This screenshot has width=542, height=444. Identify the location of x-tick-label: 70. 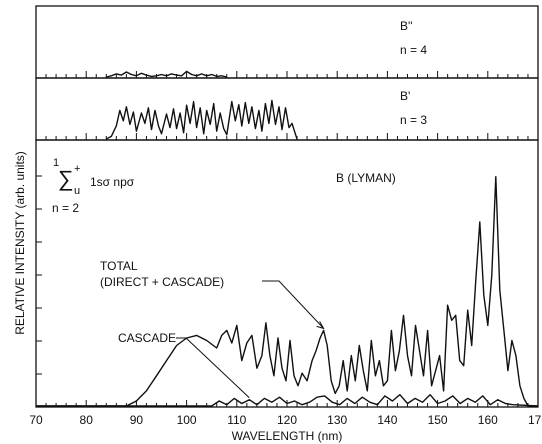
(36, 420).